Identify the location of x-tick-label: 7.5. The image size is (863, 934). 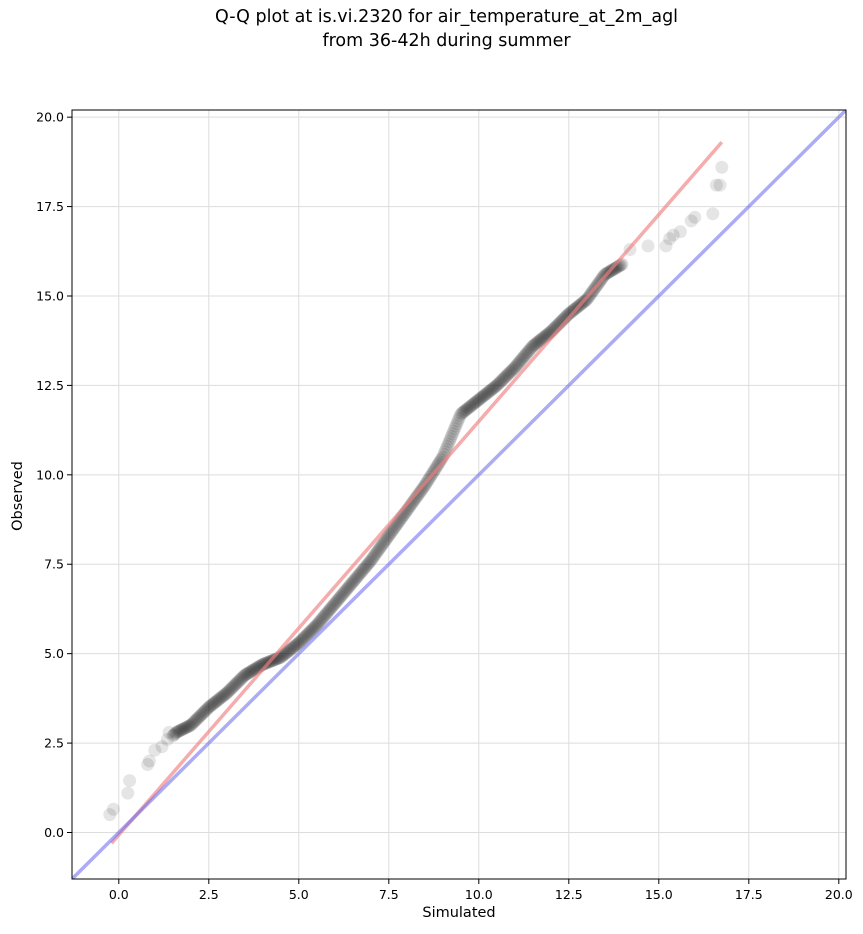
(389, 894).